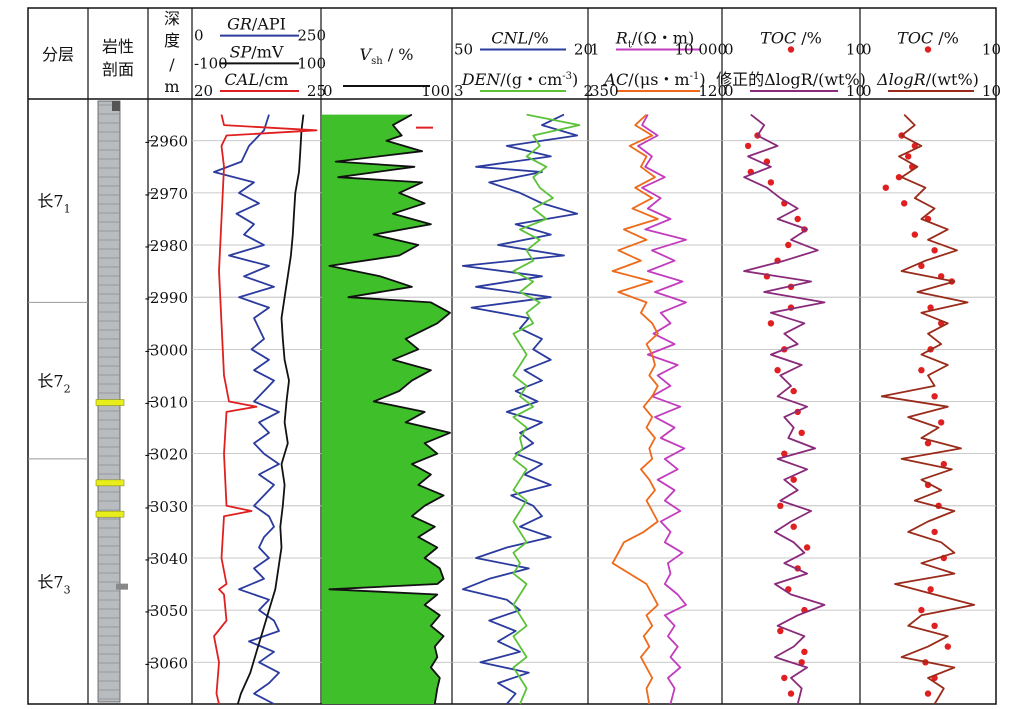 This screenshot has width=1024, height=709. What do you see at coordinates (166, 559) in the screenshot?
I see `depth-tick-label: -3040` at bounding box center [166, 559].